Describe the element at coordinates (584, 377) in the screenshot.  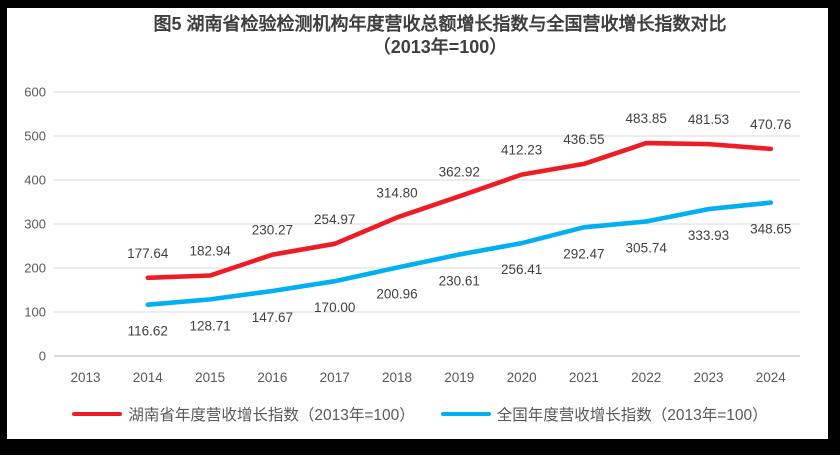
I see `x-axis-tick-2021: 2021` at that location.